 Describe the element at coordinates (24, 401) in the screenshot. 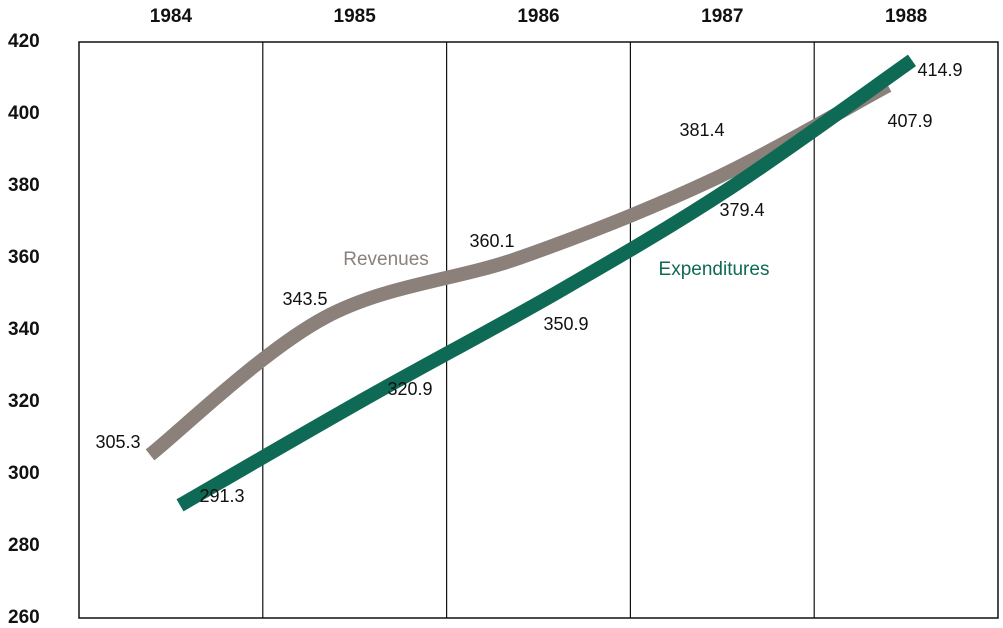

I see `y-tick-label: 320` at that location.